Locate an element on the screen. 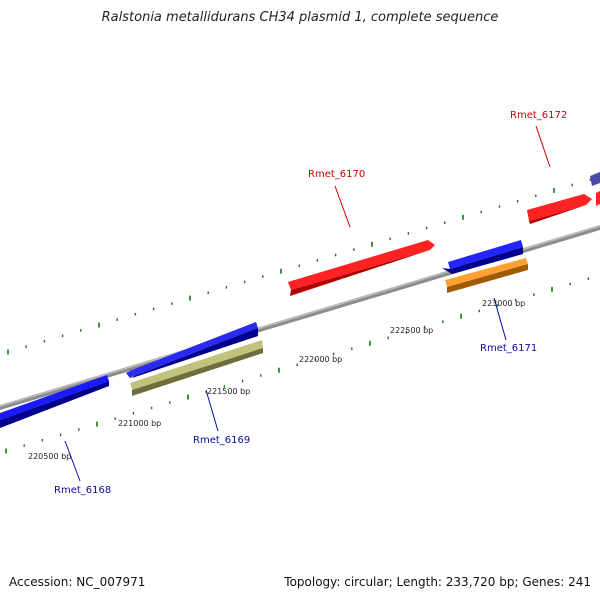 The height and width of the screenshot is (600, 600). scale-label: 223000 bp is located at coordinates (503, 303).